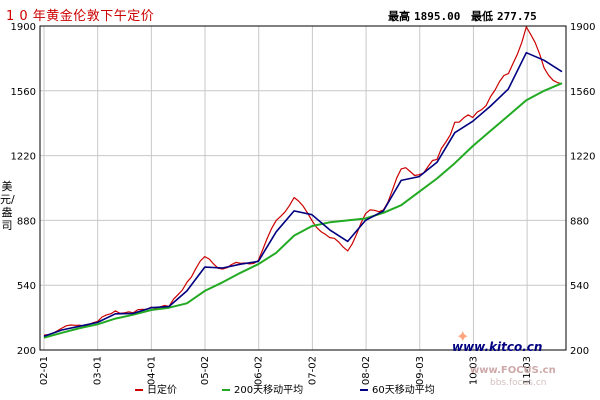 This screenshot has width=600, height=400. What do you see at coordinates (473, 370) in the screenshot?
I see `x-tick-label: 10-03` at bounding box center [473, 370].